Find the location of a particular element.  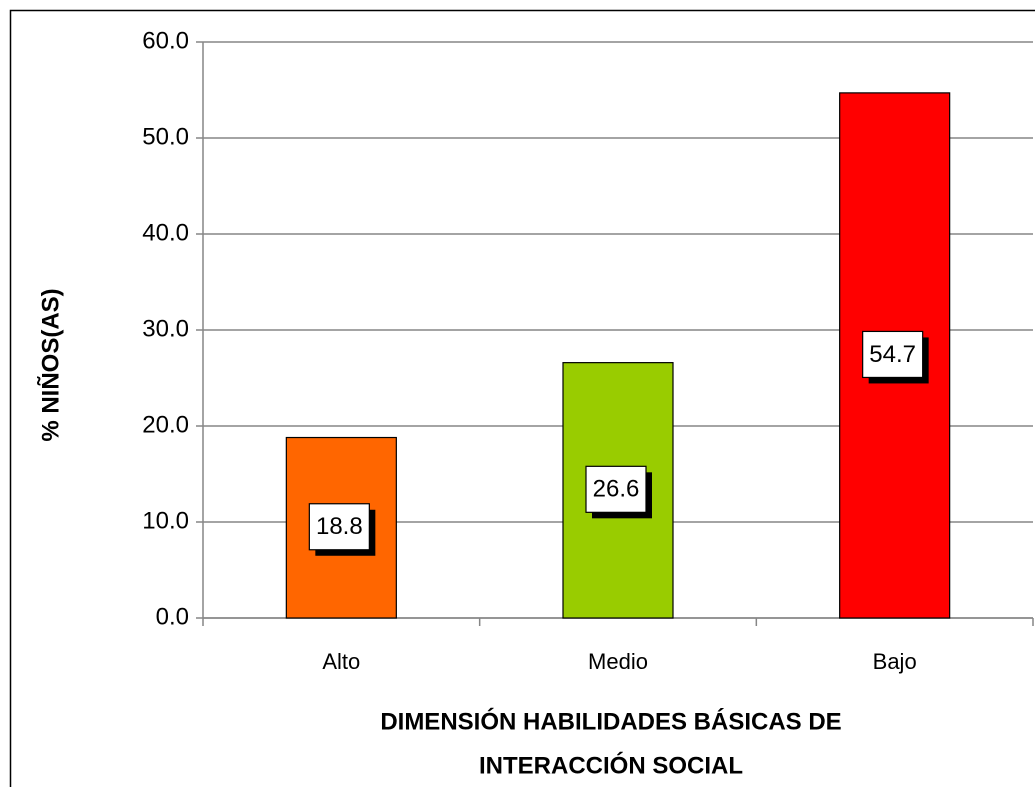

data-label: 54.7 is located at coordinates (892, 354).